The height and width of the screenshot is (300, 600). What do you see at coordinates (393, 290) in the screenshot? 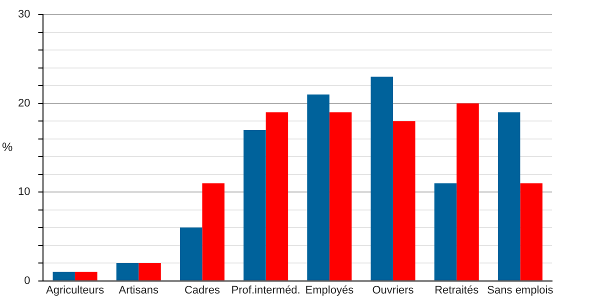
I see `x-tick-label: Ouvriers` at bounding box center [393, 290].